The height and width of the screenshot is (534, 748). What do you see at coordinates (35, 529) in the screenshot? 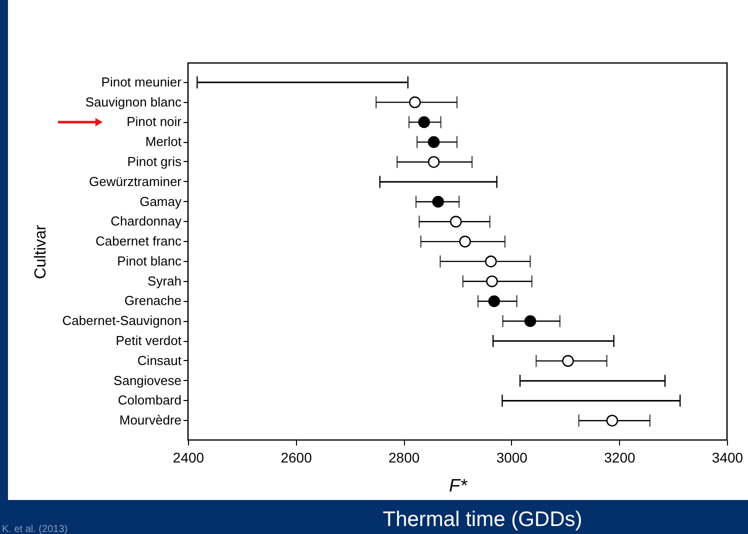
I see `text: K. et al. (2013)` at bounding box center [35, 529].